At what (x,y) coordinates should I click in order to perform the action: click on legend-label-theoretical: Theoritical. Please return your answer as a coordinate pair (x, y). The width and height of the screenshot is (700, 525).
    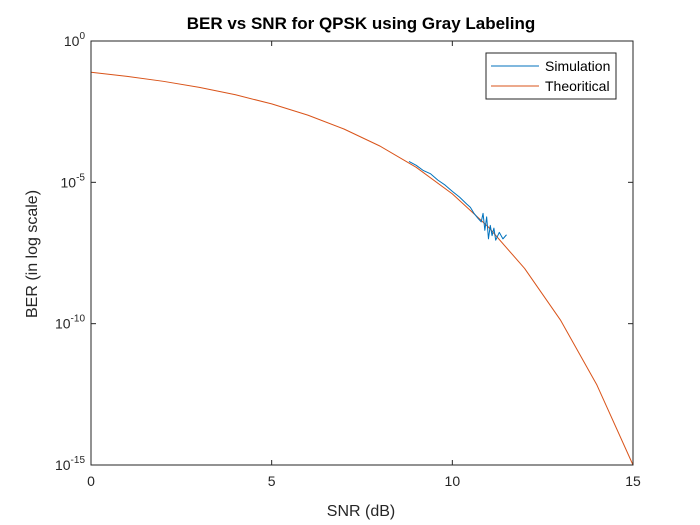
    Looking at the image, I should click on (577, 86).